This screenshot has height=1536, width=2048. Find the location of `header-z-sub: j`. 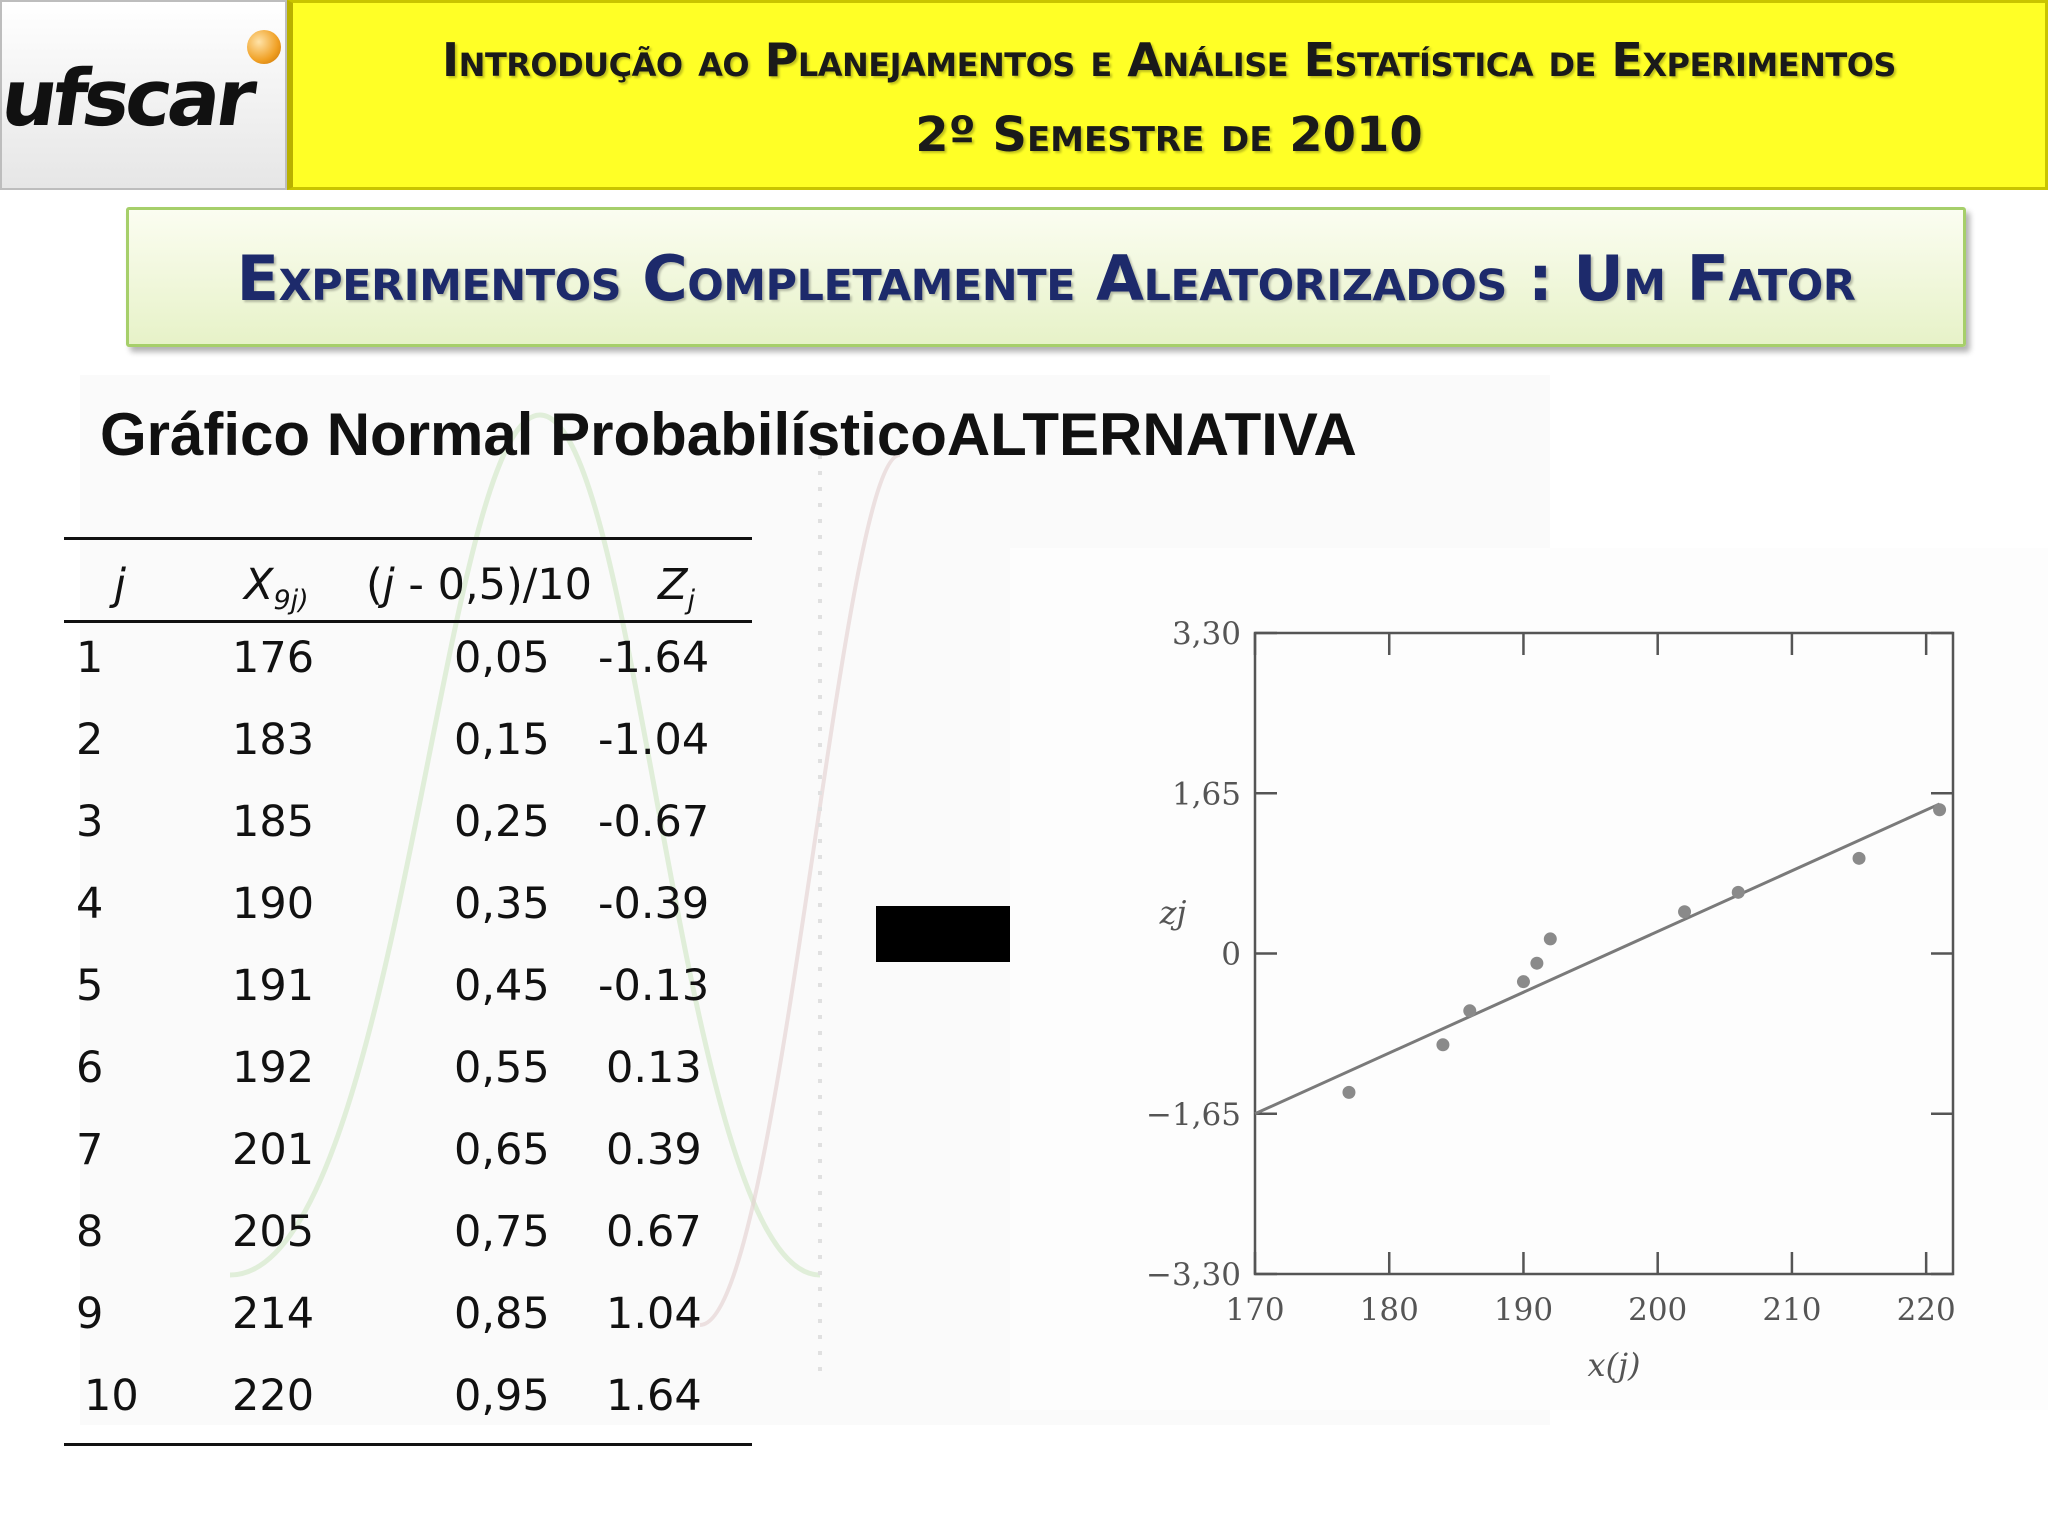

header-z-sub: j is located at coordinates (691, 600).